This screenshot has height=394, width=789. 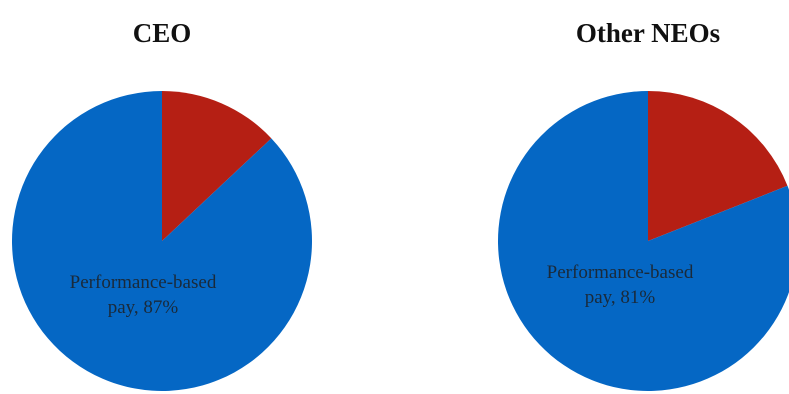 What do you see at coordinates (718, 166) in the screenshot?
I see `other-neos-other-pay-slice` at bounding box center [718, 166].